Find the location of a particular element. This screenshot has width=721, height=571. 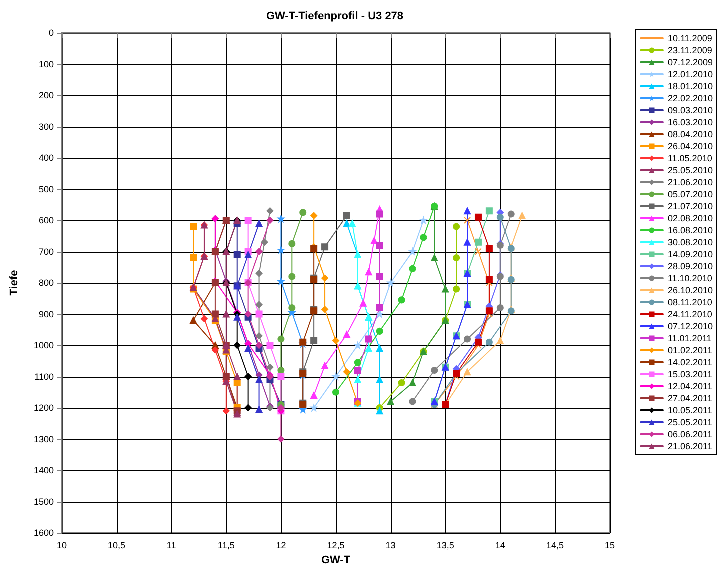

legend-label: 12.04.2011 is located at coordinates (690, 387).